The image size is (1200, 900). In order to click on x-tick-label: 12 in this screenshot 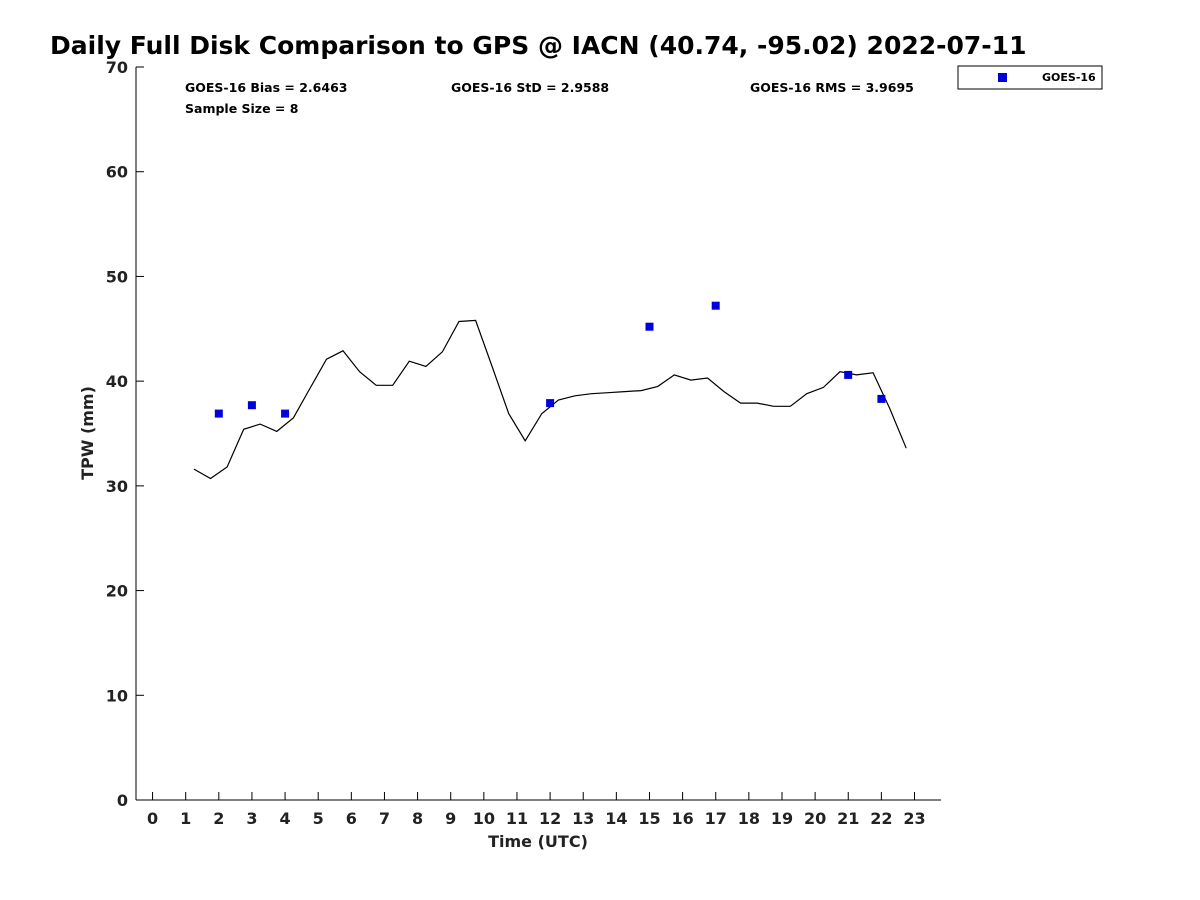, I will do `click(550, 818)`.